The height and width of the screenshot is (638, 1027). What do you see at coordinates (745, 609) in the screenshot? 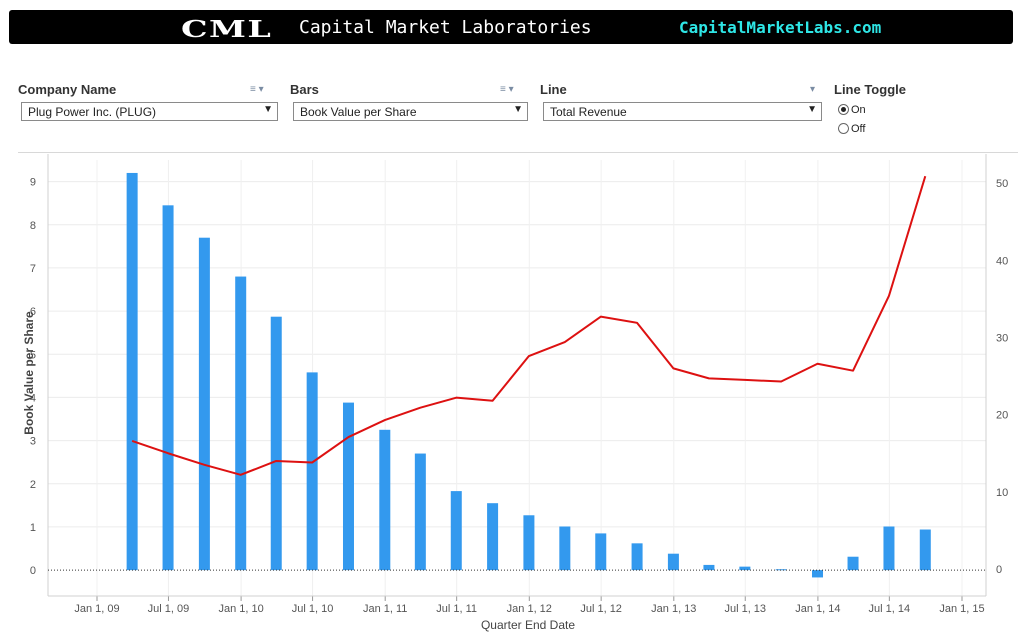
I see `x-tick-label: Jul 1, 13` at bounding box center [745, 609].